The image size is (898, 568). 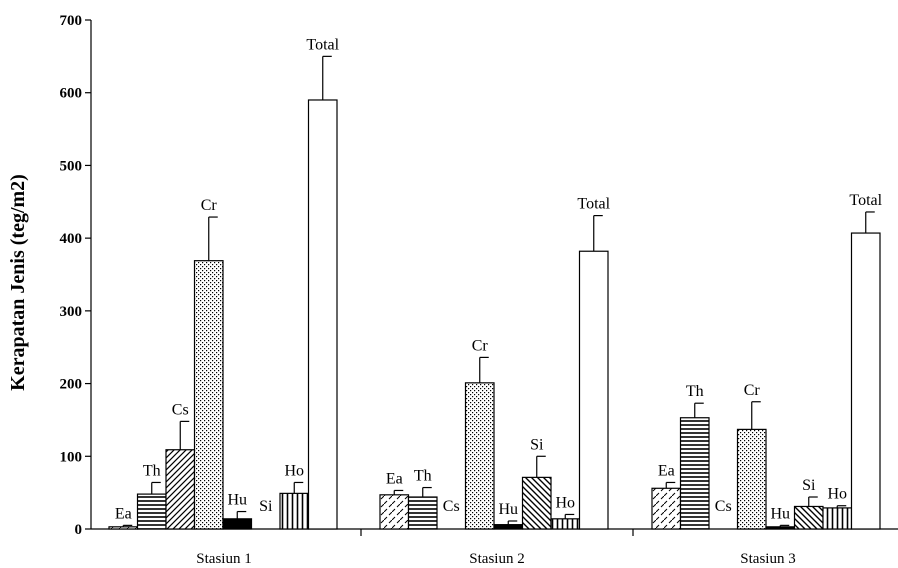 What do you see at coordinates (18, 282) in the screenshot?
I see `y-axis-label: Kerapatan Jenis (teg/m2)` at bounding box center [18, 282].